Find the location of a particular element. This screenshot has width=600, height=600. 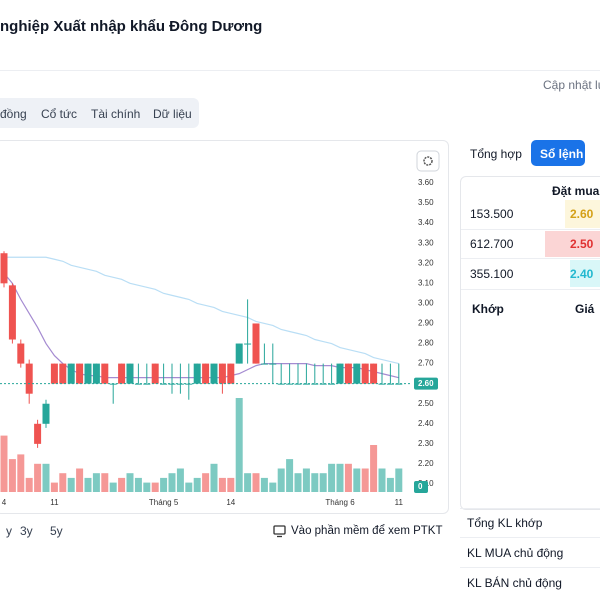

y-tick-label: 2.70 is located at coordinates (426, 363).